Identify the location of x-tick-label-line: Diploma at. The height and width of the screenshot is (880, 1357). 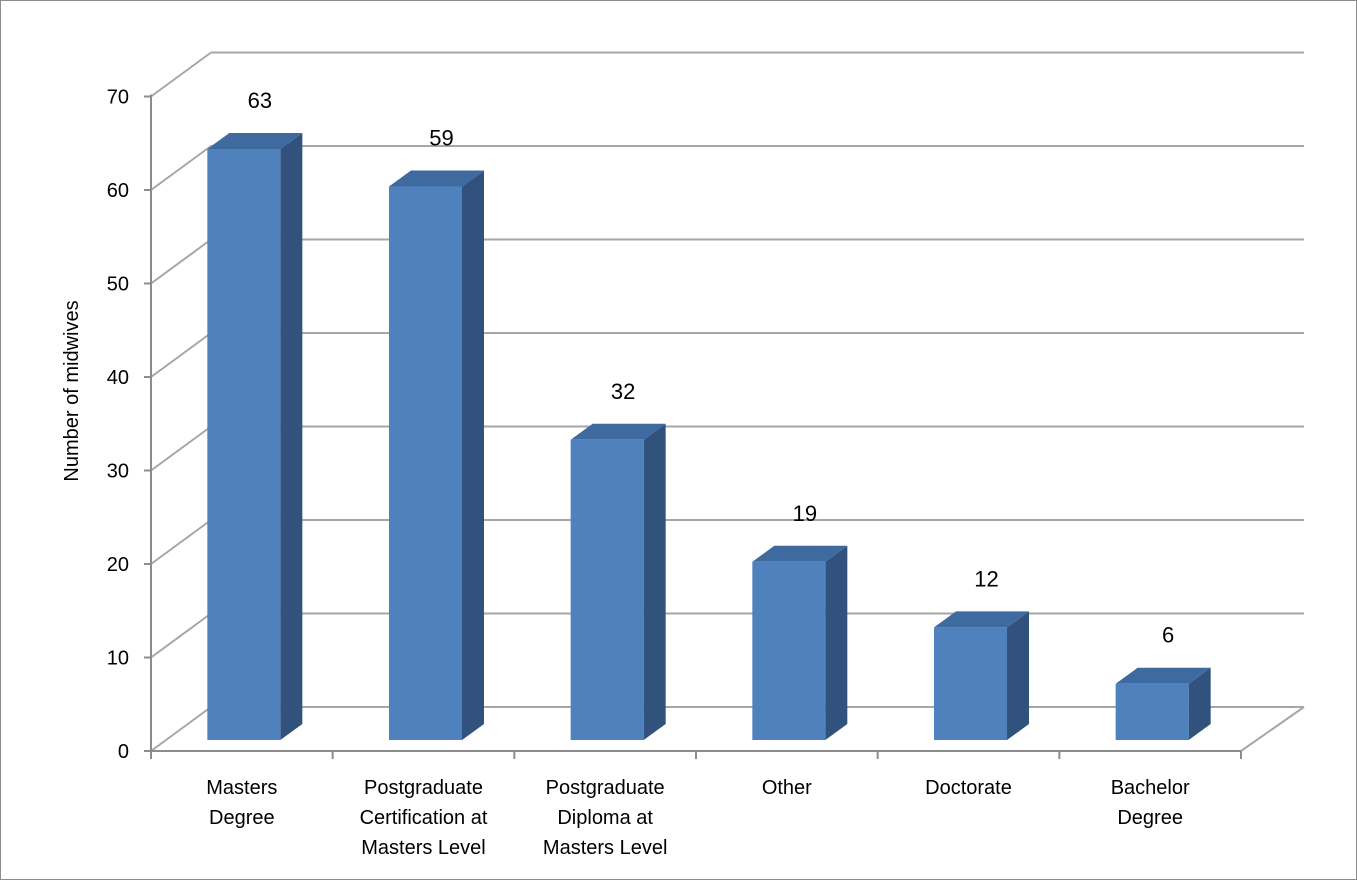
(605, 818).